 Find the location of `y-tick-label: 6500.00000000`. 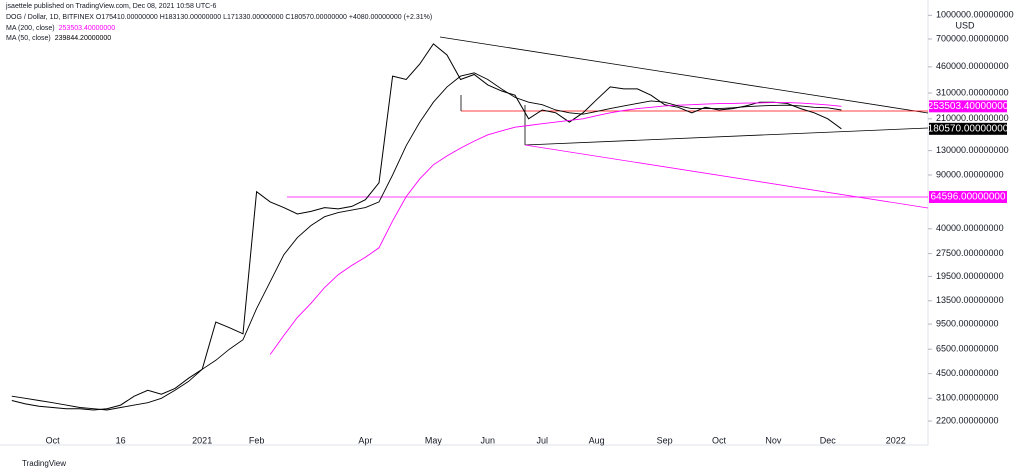

y-tick-label: 6500.00000000 is located at coordinates (967, 349).